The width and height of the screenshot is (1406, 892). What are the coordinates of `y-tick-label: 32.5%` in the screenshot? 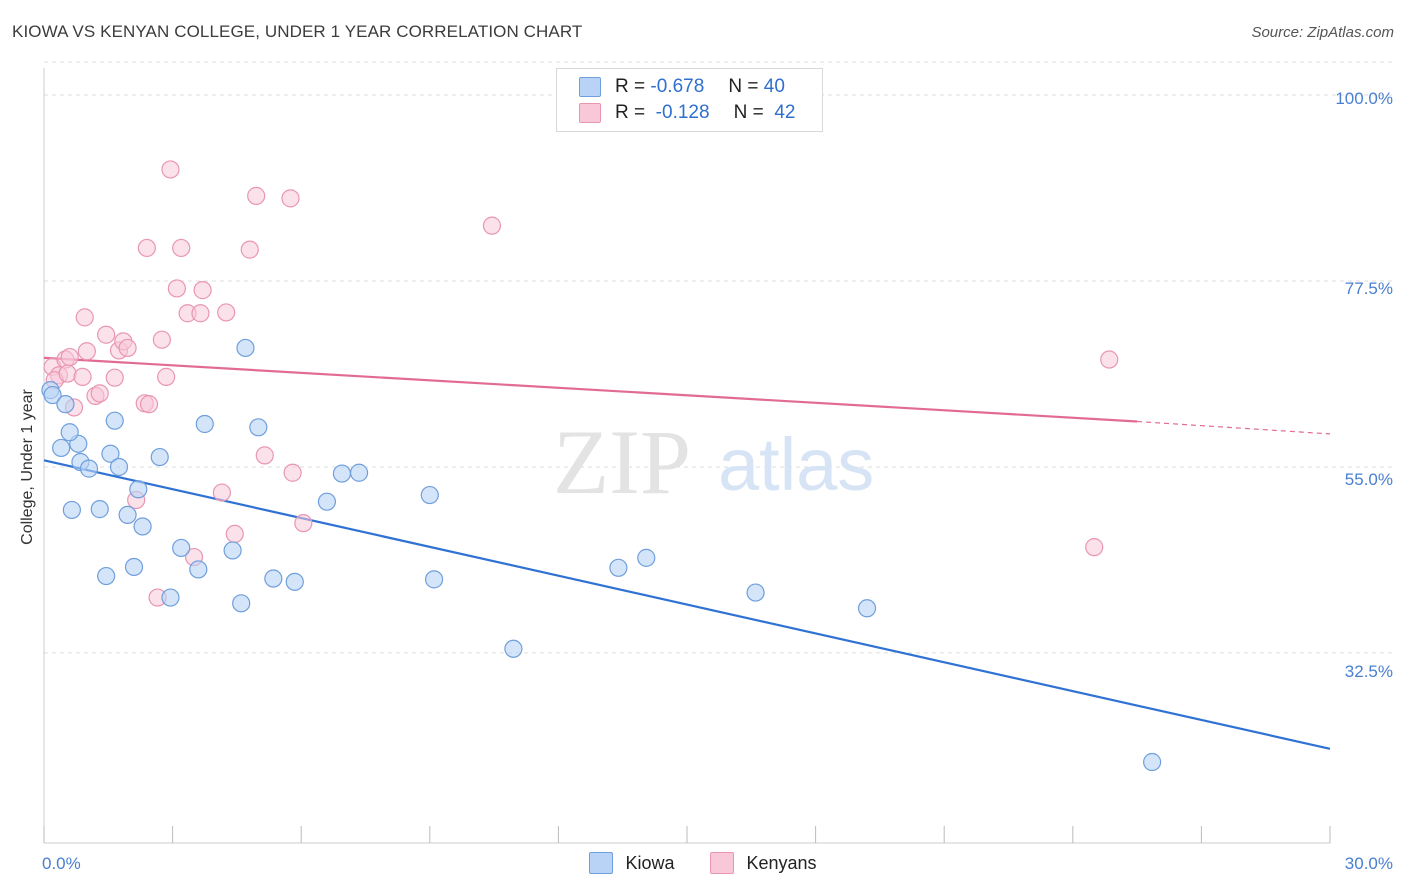 It's located at (1369, 671).